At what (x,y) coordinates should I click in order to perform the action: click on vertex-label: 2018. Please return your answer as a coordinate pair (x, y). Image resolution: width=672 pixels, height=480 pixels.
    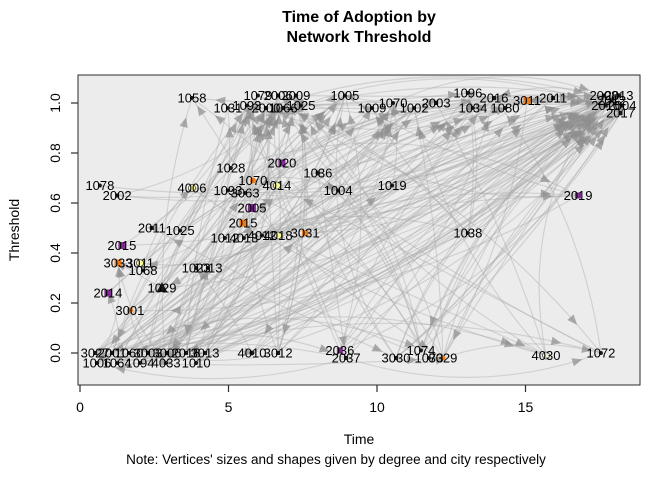
    Looking at the image, I should click on (186, 353).